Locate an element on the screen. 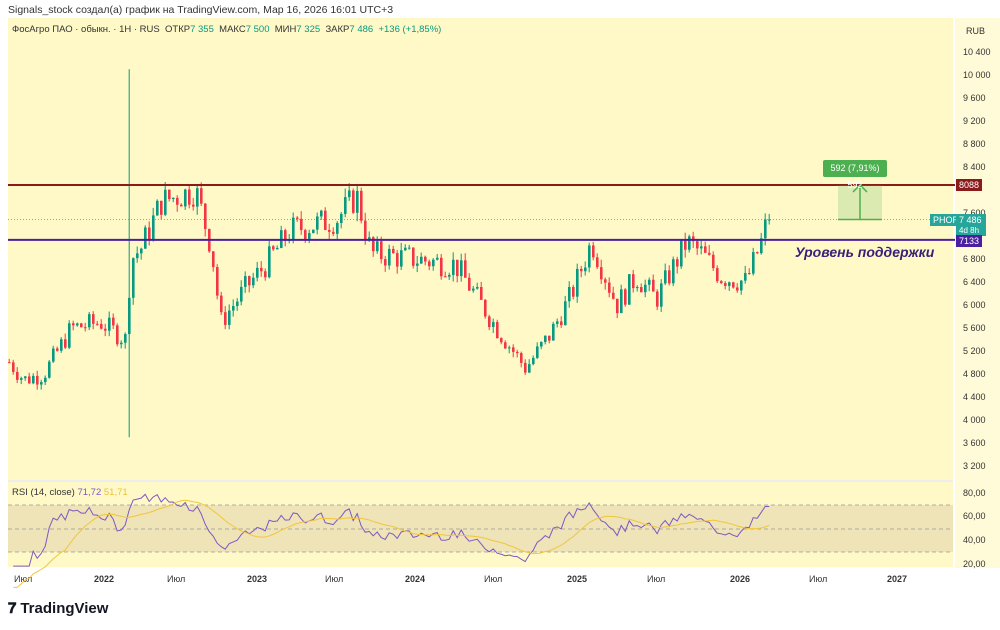  tradingview-logo: 𝟕 TradingView is located at coordinates (58, 608).